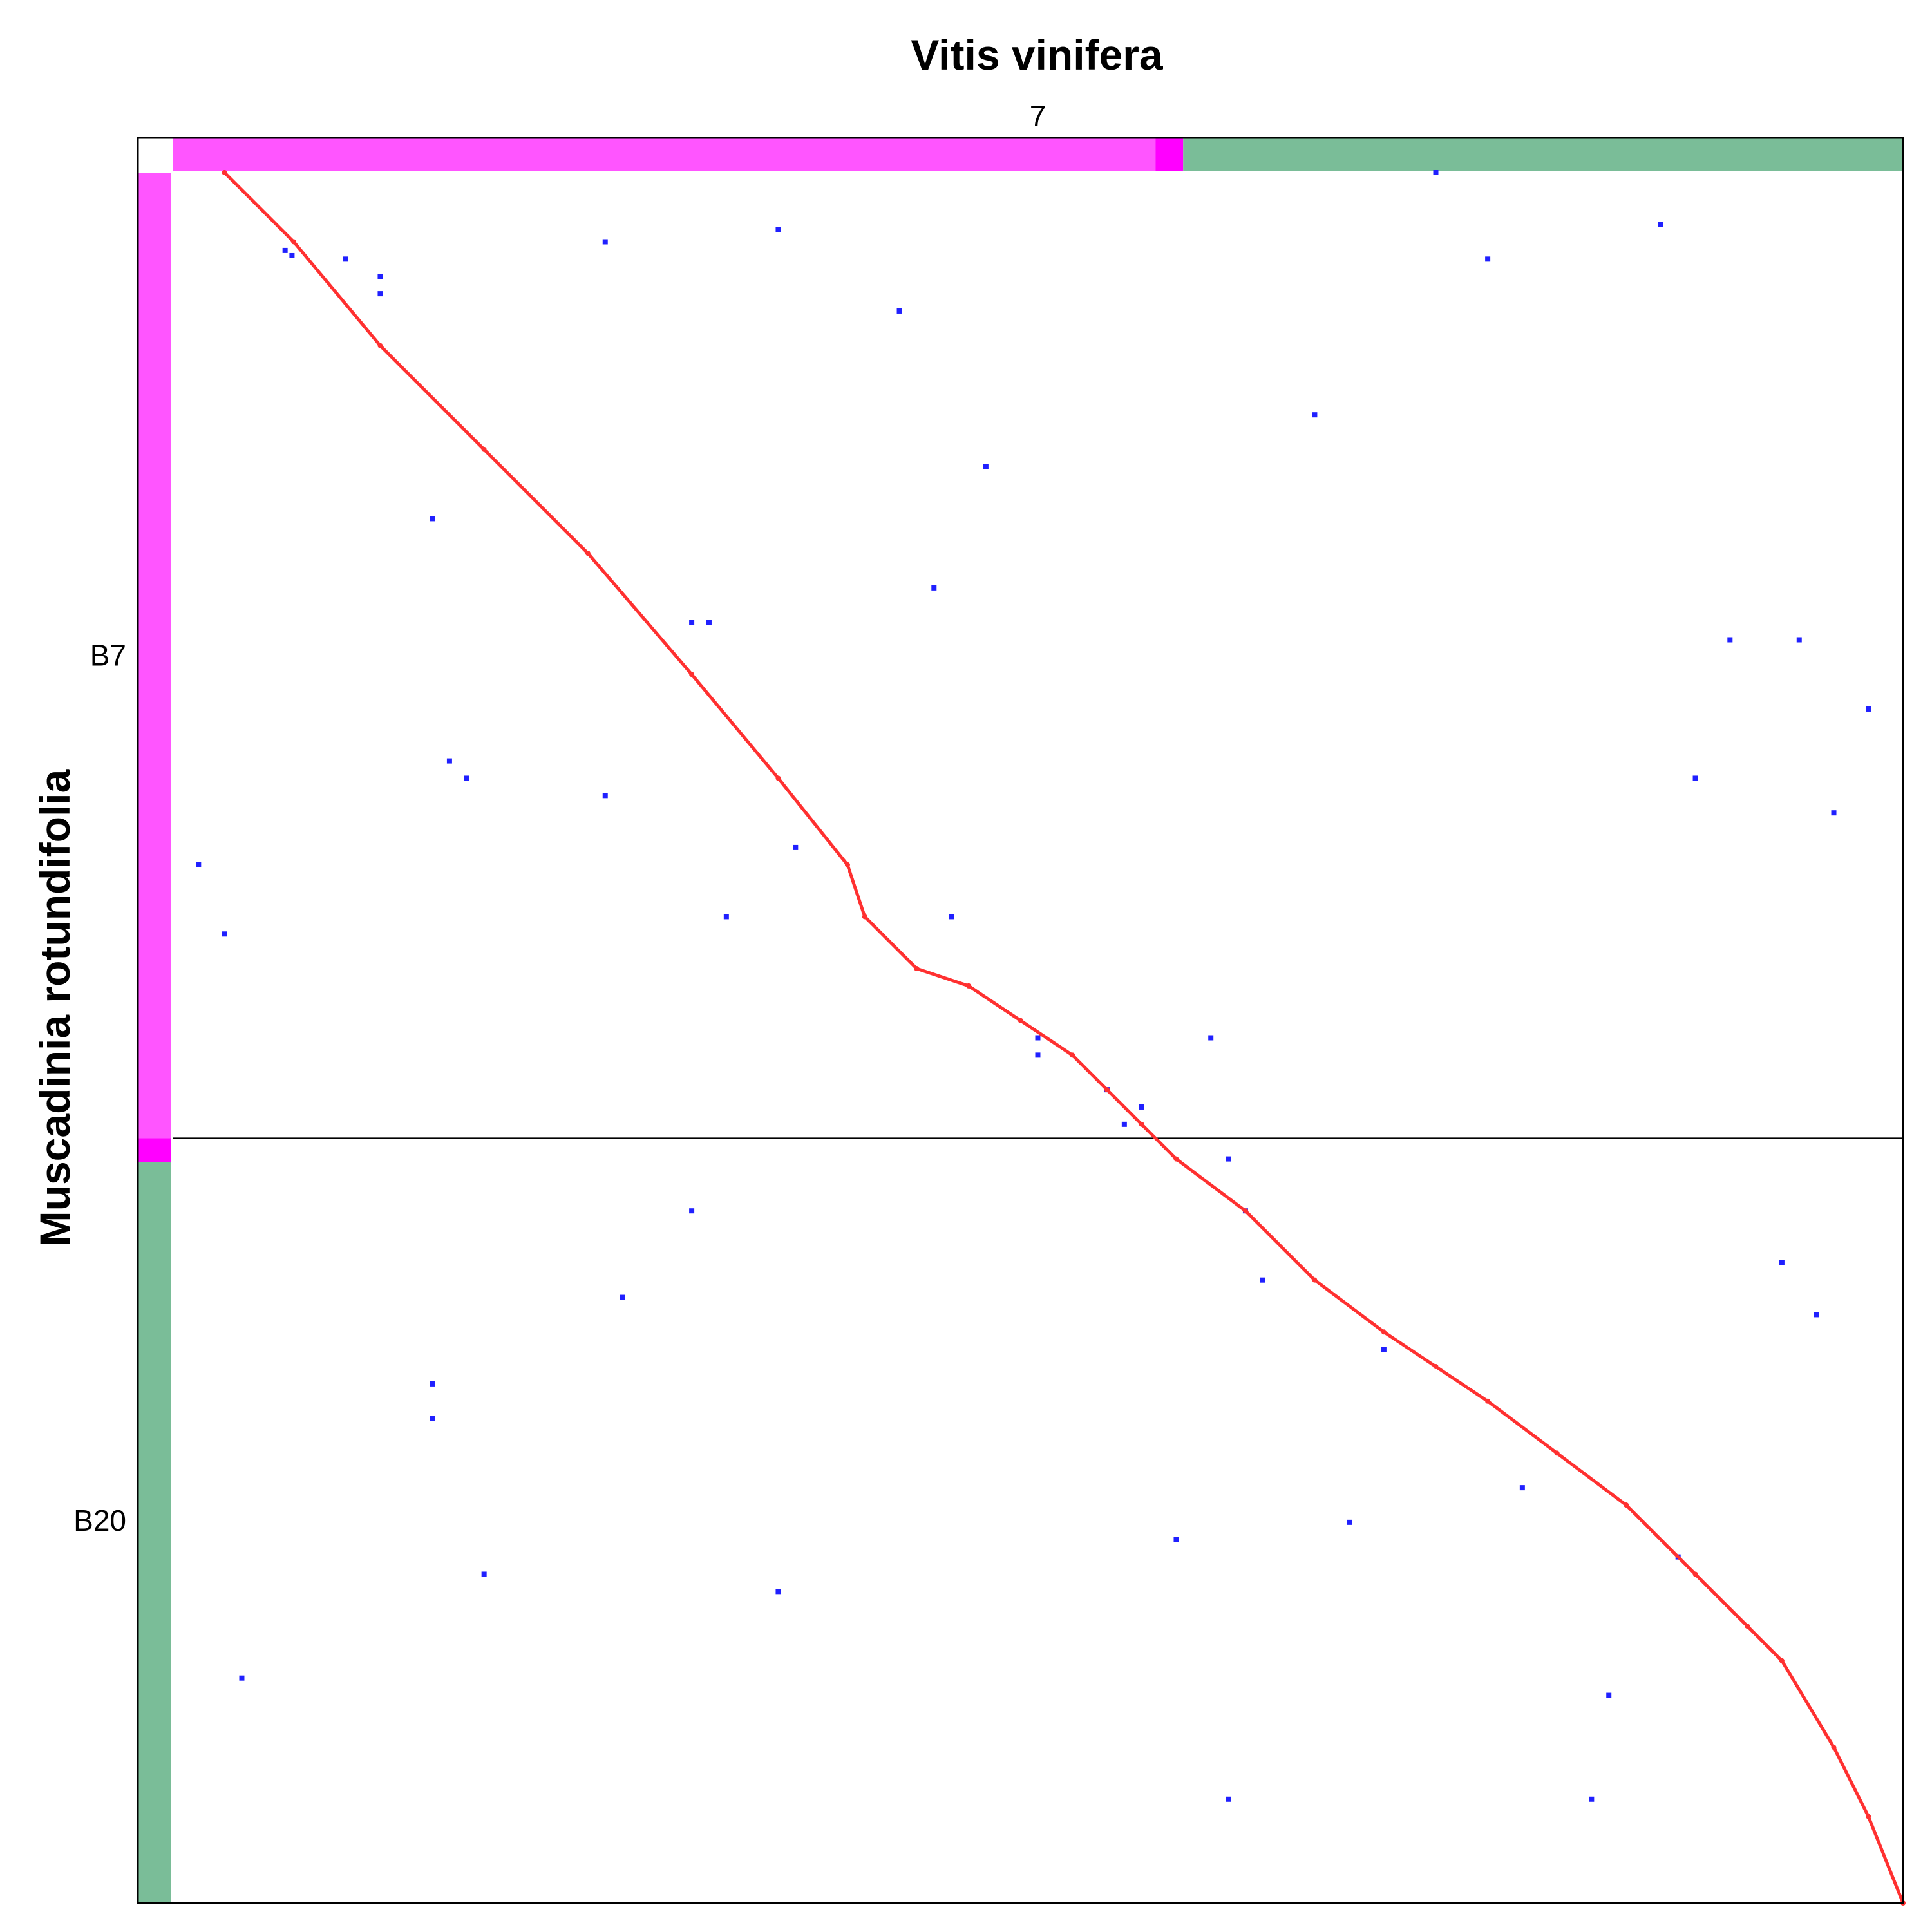 The width and height of the screenshot is (1932, 1932). What do you see at coordinates (1038, 116) in the screenshot?
I see `x-chromosome-label-0: 7` at bounding box center [1038, 116].